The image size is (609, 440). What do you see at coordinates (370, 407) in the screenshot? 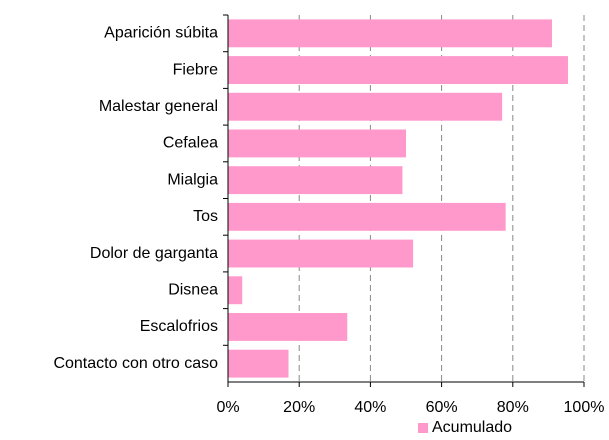
I see `x-tick-label: 40%` at bounding box center [370, 407].